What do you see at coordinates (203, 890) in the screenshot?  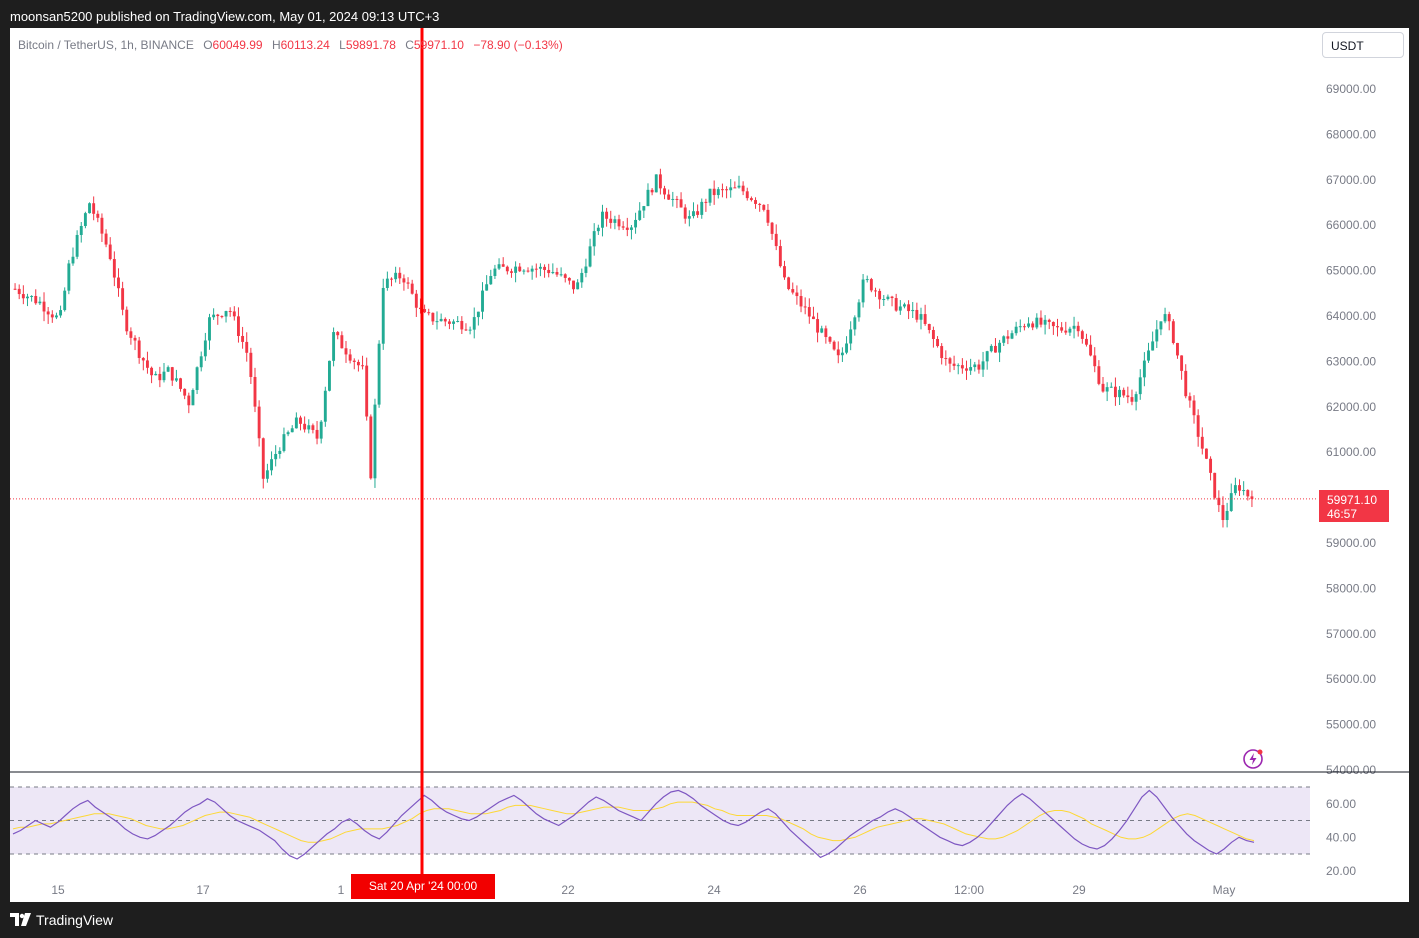 I see `time-axis-tick: 17` at bounding box center [203, 890].